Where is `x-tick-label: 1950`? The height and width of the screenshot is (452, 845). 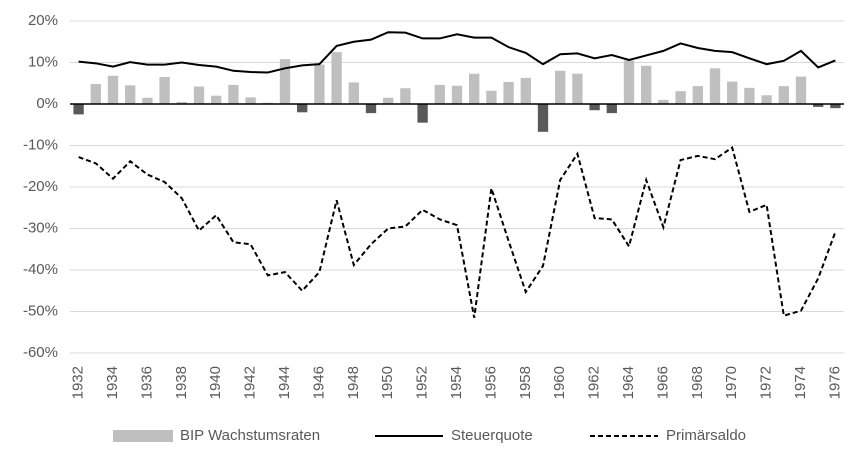 x-tick-label: 1950 is located at coordinates (387, 382).